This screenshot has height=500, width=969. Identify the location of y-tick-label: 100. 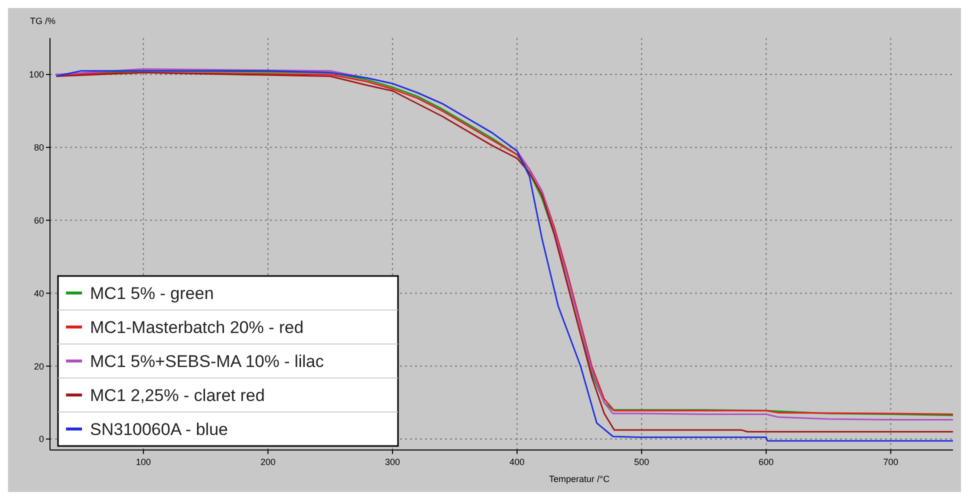
(36, 75).